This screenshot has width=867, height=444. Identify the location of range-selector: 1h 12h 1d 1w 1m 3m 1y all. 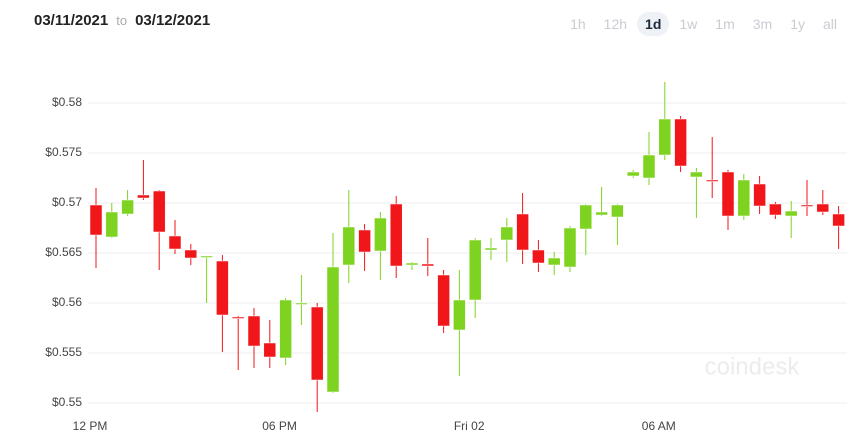
(703, 24).